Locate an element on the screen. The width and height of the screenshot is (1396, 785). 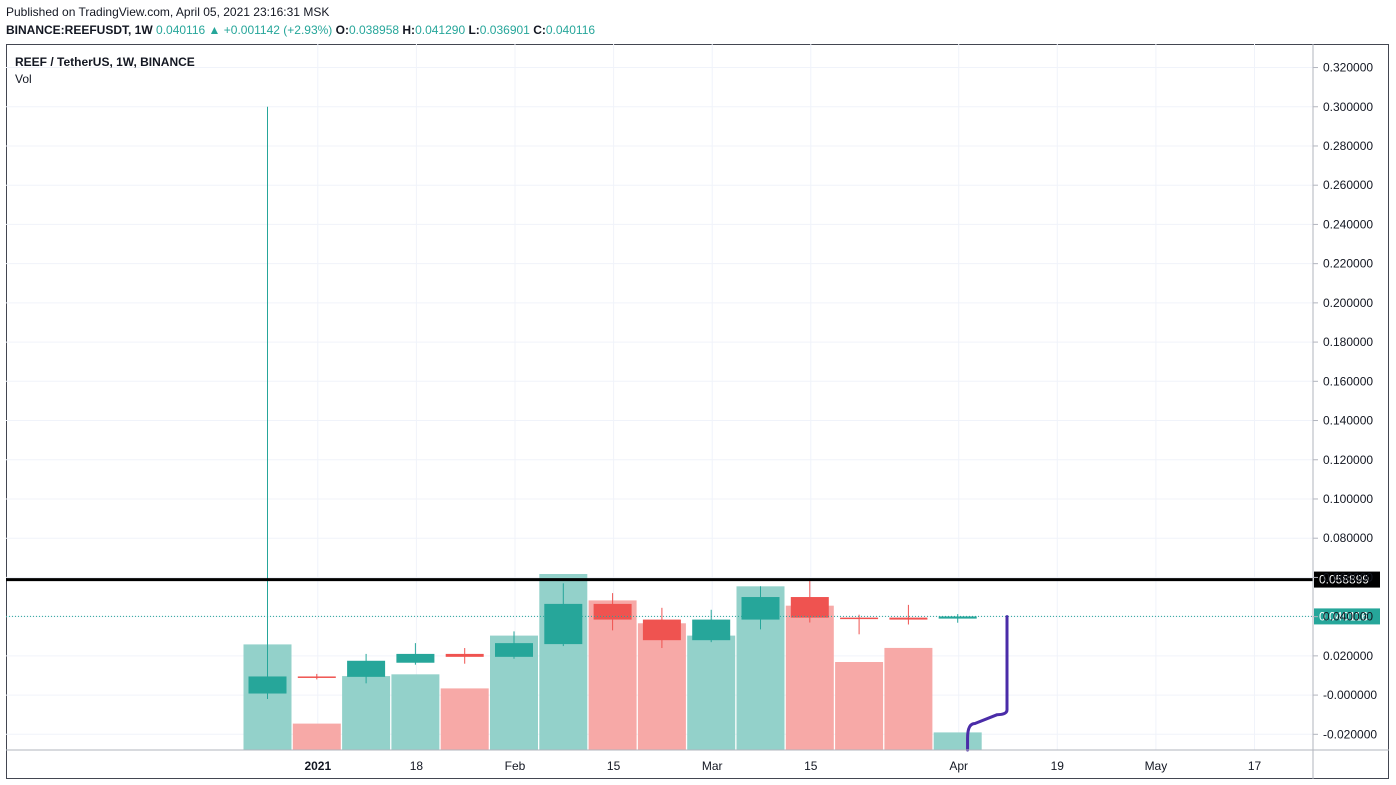
y-tick-label: -0.000000 is located at coordinates (1350, 695).